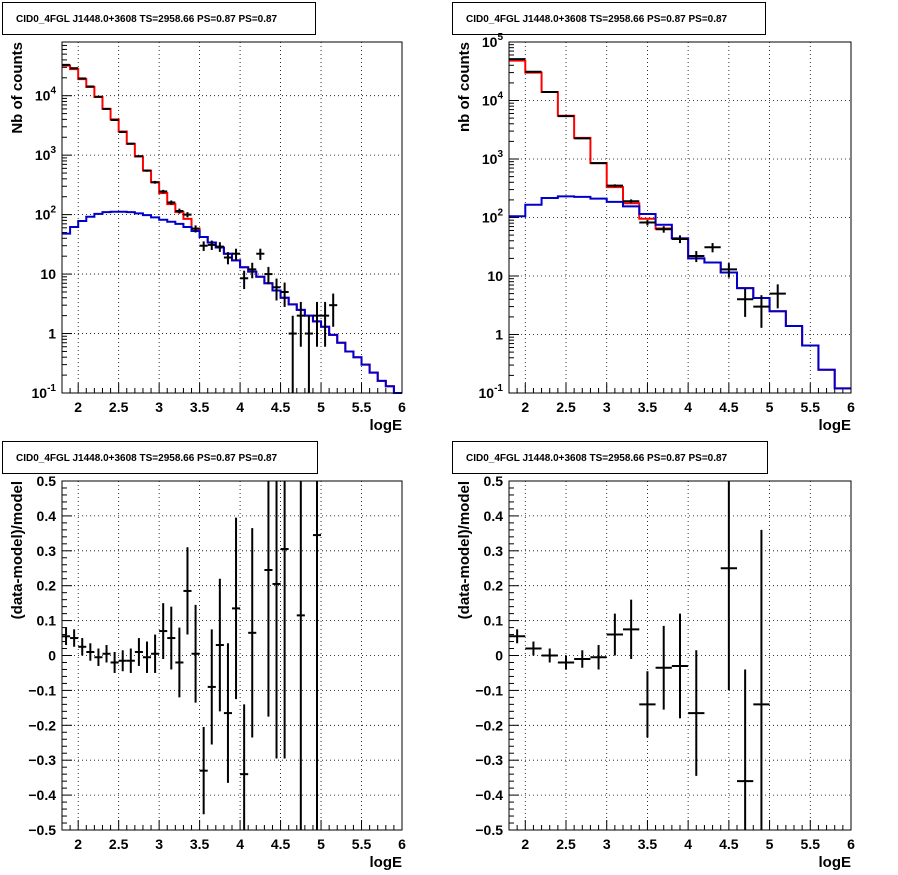  What do you see at coordinates (494, 551) in the screenshot?
I see `y-tick-label: 0.3` at bounding box center [494, 551].